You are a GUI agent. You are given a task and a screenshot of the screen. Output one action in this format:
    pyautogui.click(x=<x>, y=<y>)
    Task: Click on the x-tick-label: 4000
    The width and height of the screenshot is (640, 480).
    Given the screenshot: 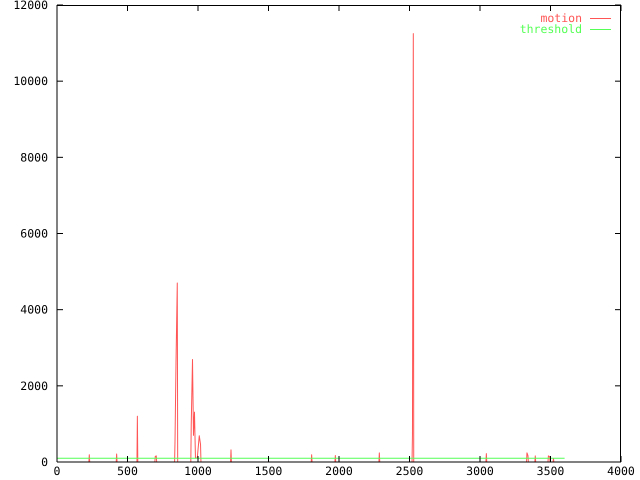 What is the action you would take?
    pyautogui.click(x=621, y=471)
    